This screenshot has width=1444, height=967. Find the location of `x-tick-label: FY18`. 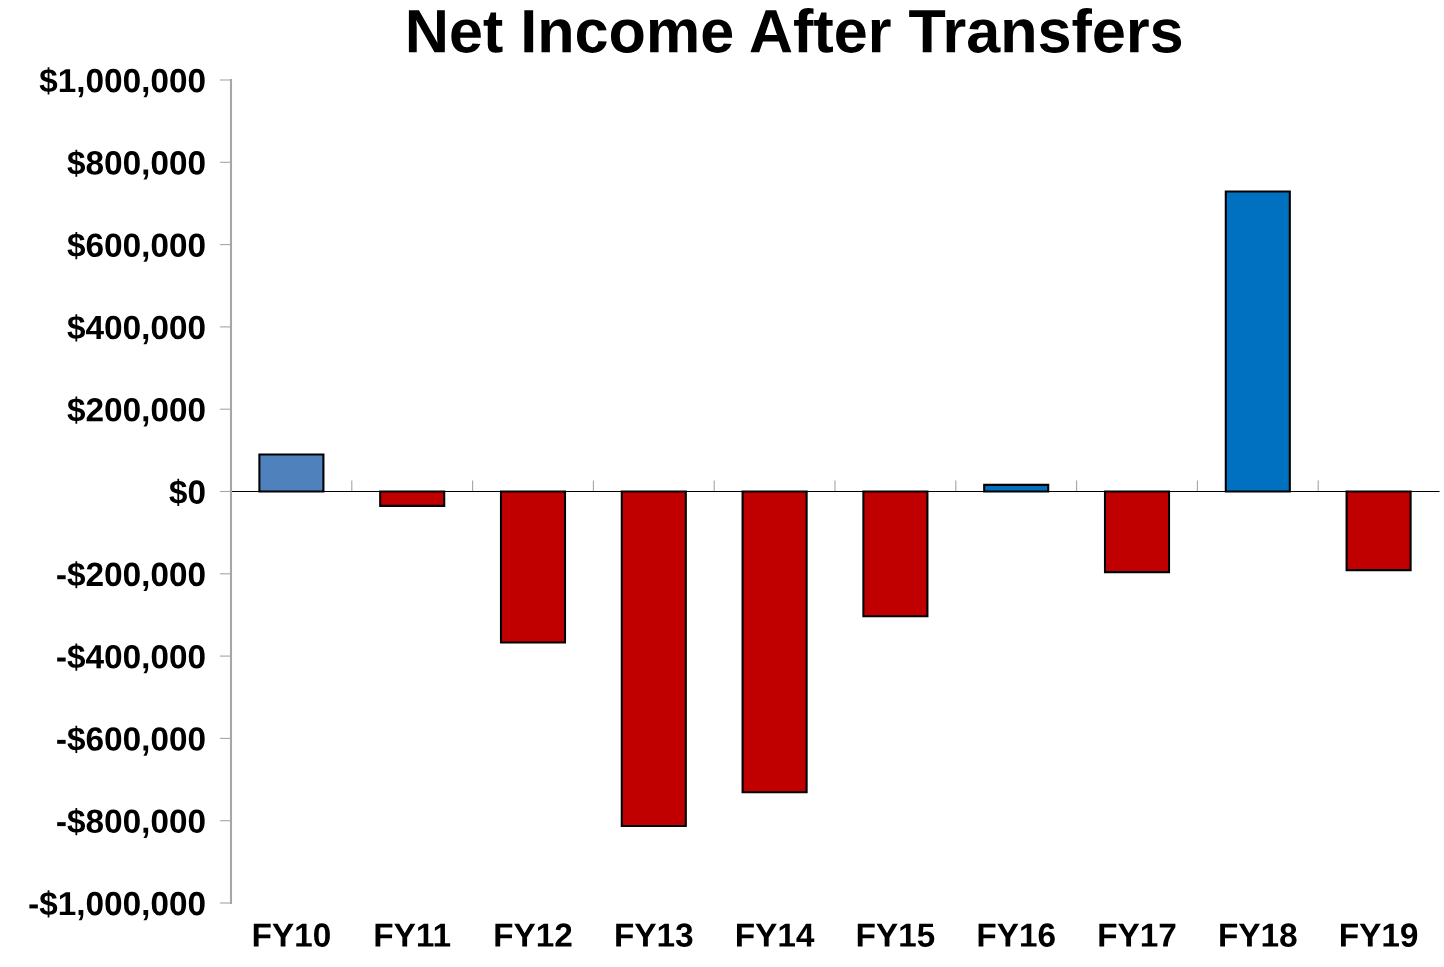

x-tick-label: FY18 is located at coordinates (1258, 935).